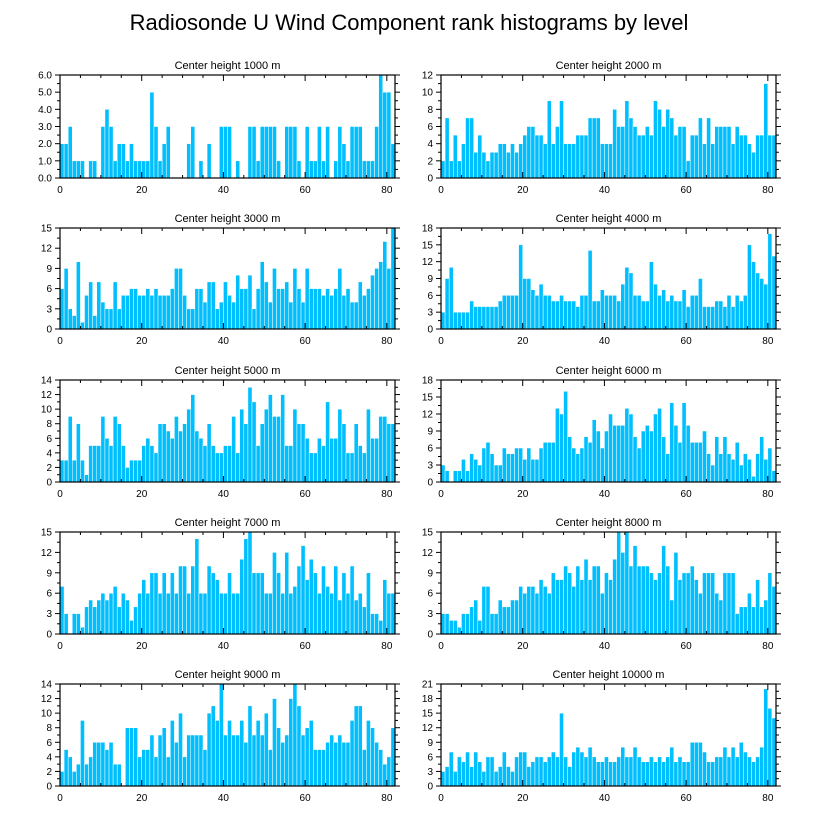 The width and height of the screenshot is (818, 824). I want to click on histogram-panel: Center height 5000 m 0 20 40 60 80 0 2 4 6 8 10 12 14, so click(220, 432).